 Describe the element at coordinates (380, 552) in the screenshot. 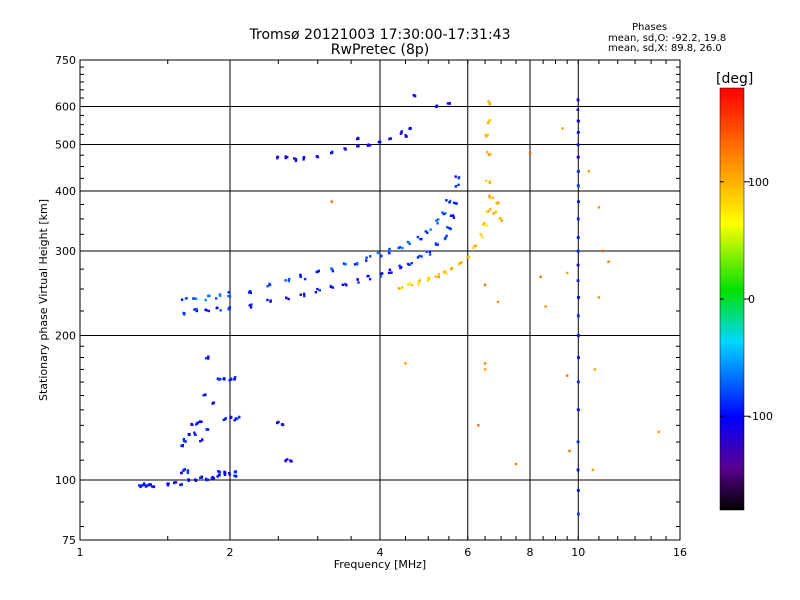

I see `x-tick-label: 4` at that location.